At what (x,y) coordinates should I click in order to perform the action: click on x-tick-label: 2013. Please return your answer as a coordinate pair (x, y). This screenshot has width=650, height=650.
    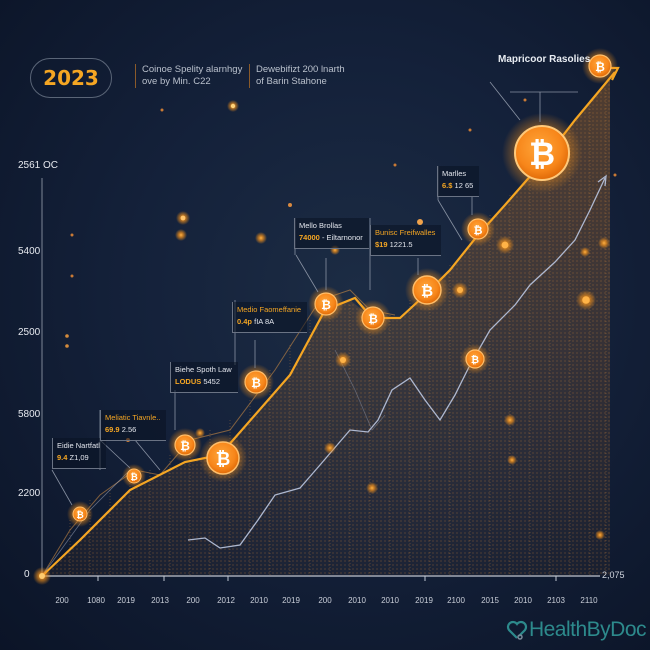
    Looking at the image, I should click on (160, 600).